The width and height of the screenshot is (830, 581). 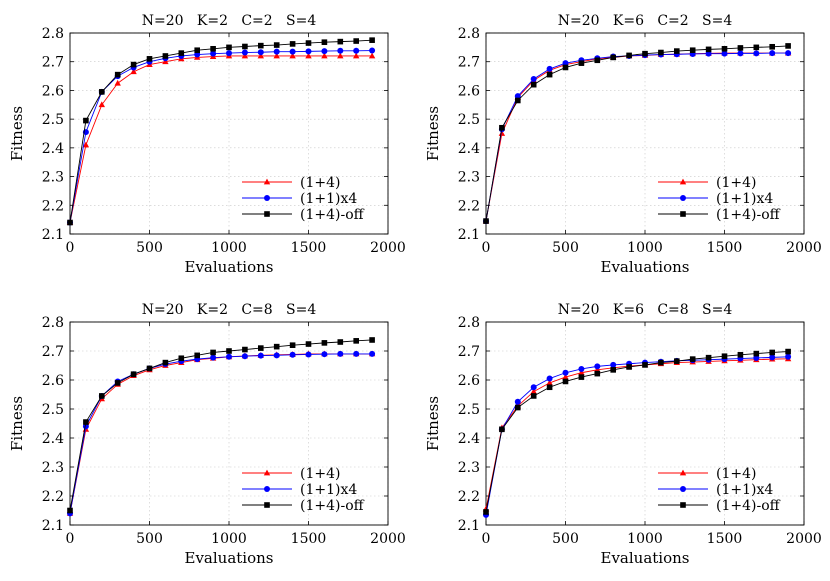 I want to click on legend: (1+4)(1+1)x4(1+4)-off, so click(x=719, y=490).